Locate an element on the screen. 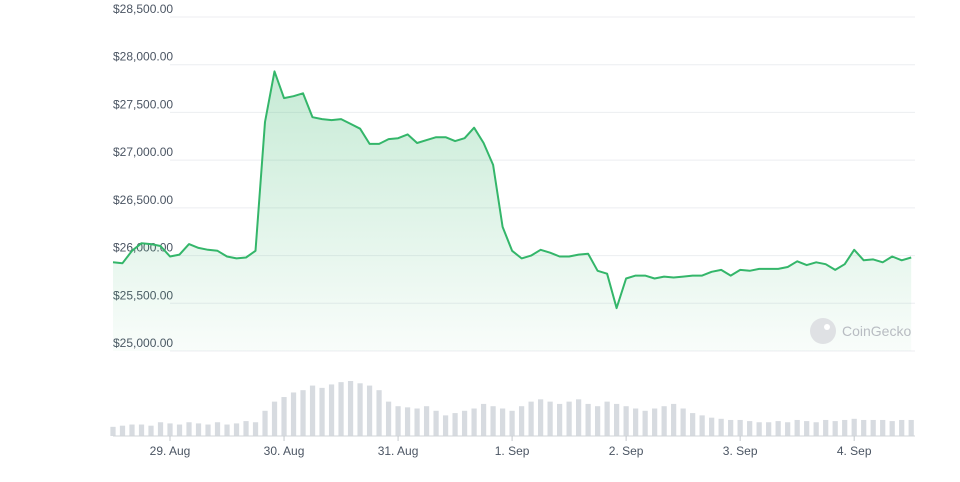 This screenshot has width=960, height=482. y-tick-label: $28,500.00 is located at coordinates (143, 9).